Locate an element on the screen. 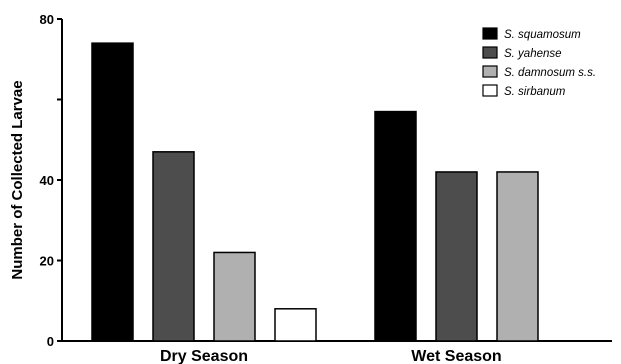 This screenshot has height=364, width=621. y-axis-label: Number of Collected Larvae is located at coordinates (17, 179).